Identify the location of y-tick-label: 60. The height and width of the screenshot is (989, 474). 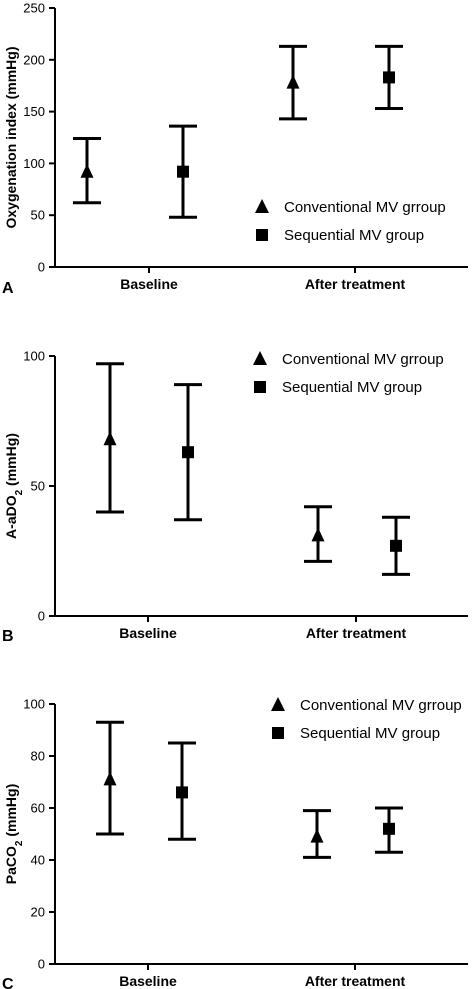
(38, 808).